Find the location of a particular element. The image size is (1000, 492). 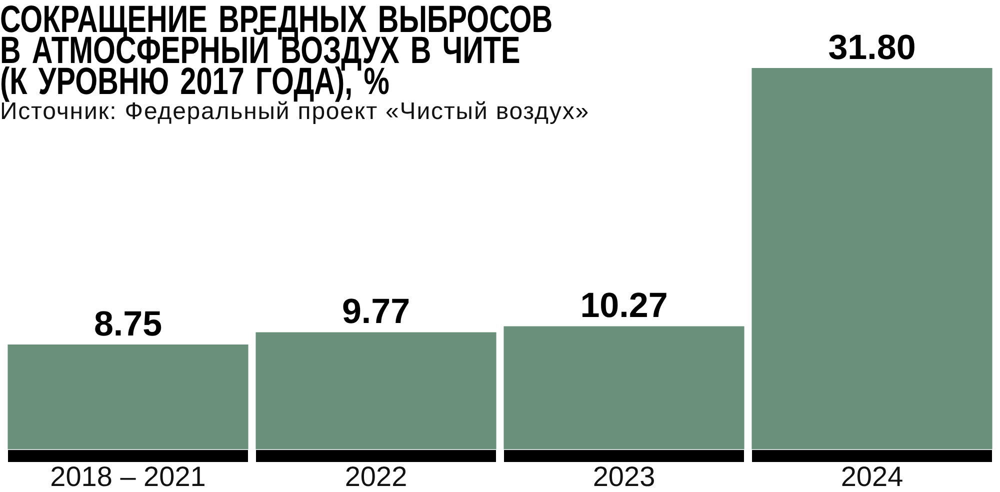

data-label: 9.77 is located at coordinates (376, 312).